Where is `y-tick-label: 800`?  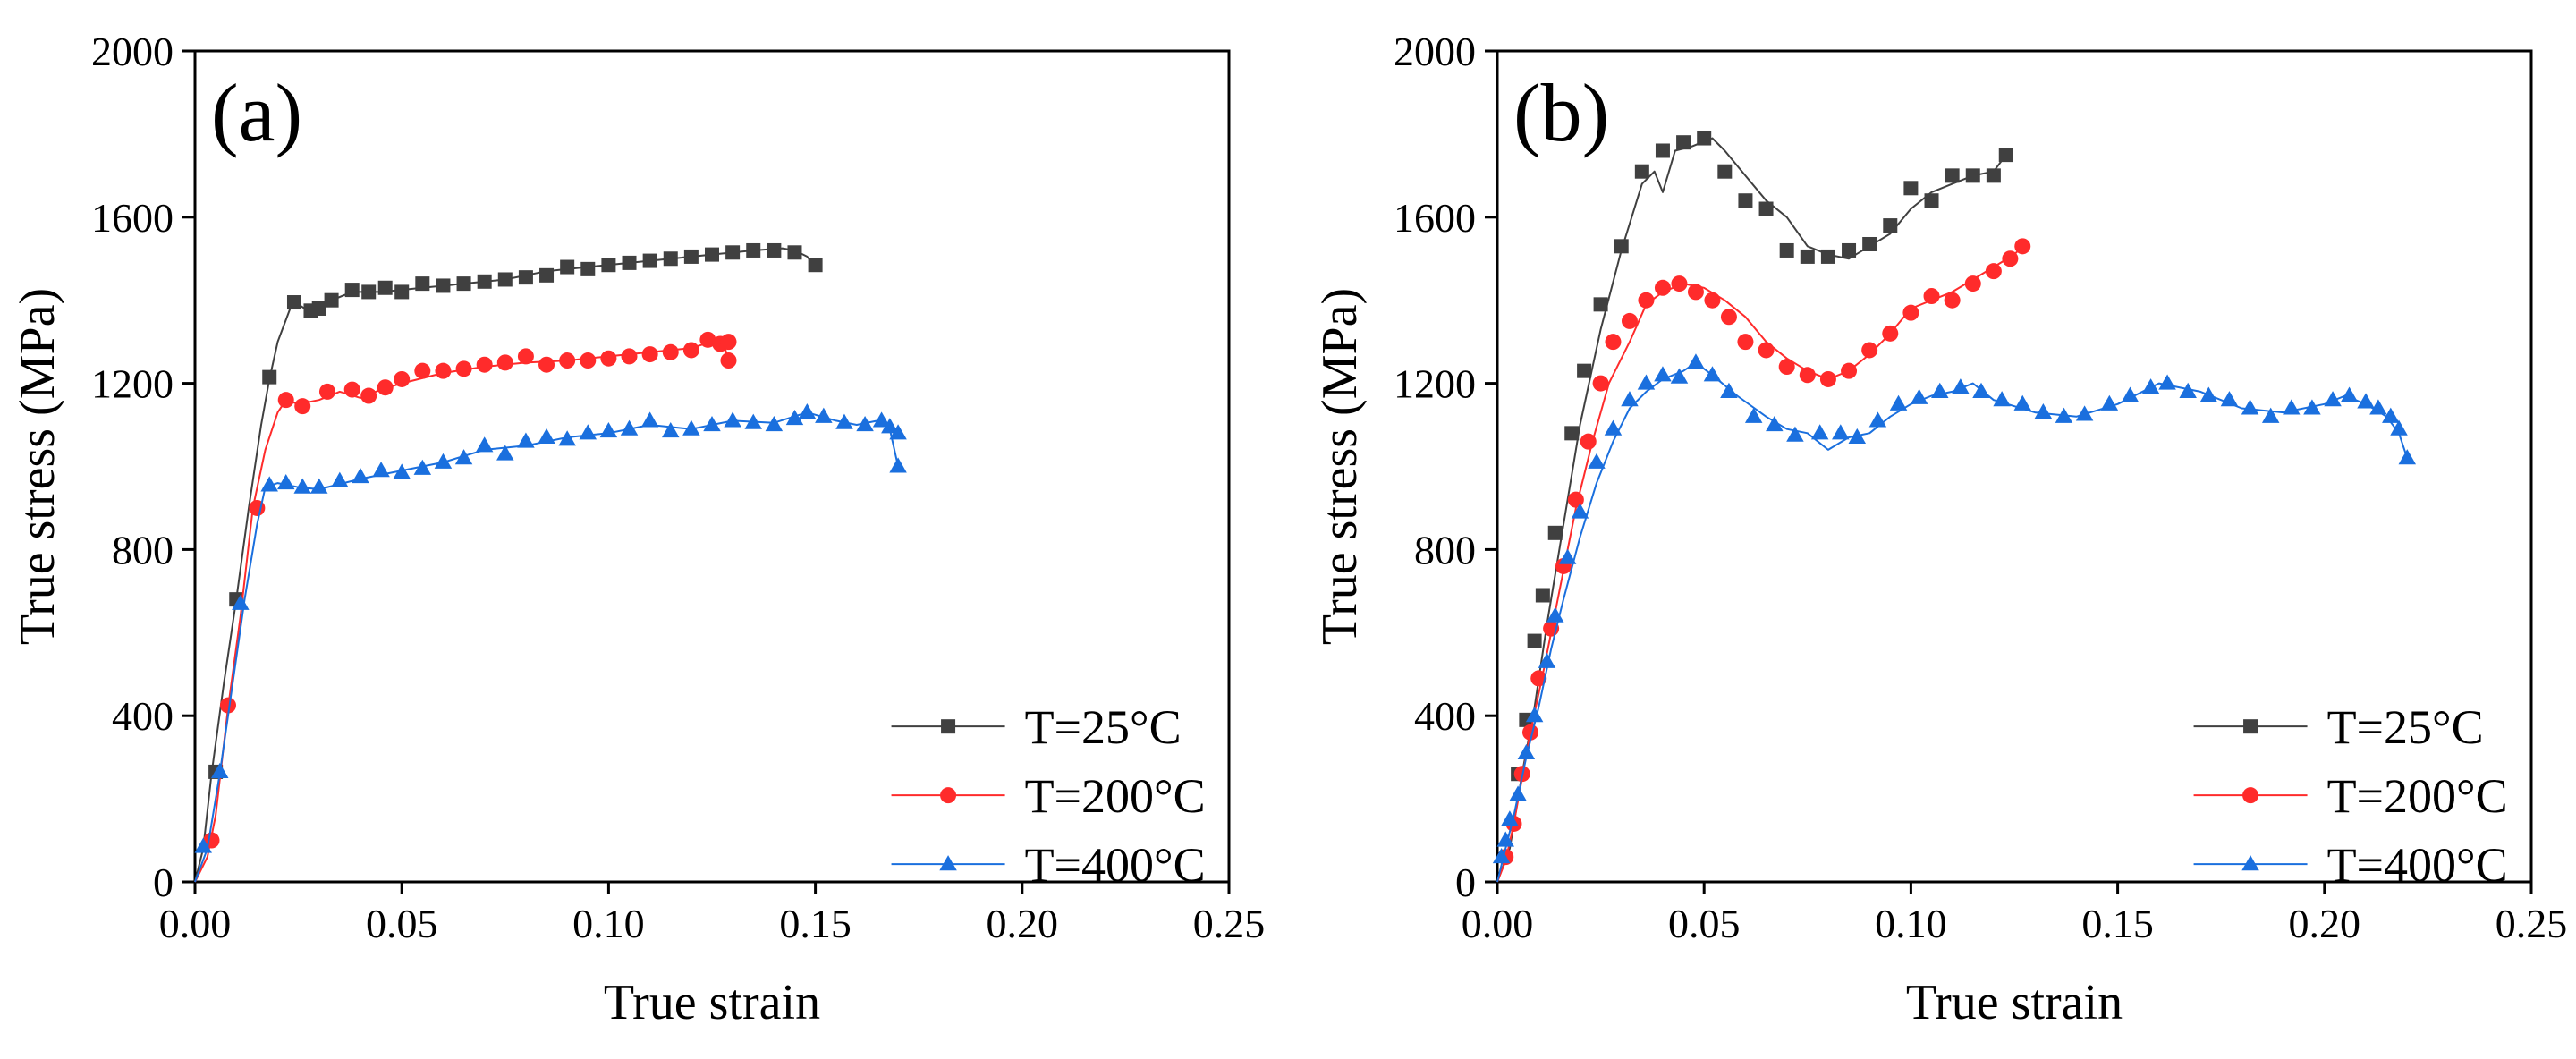 y-tick-label: 800 is located at coordinates (1445, 549).